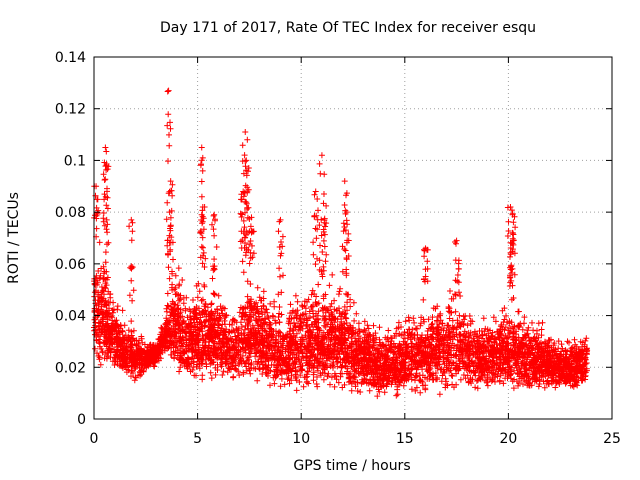  What do you see at coordinates (70, 213) in the screenshot?
I see `y-tick-label: 0.08` at bounding box center [70, 213].